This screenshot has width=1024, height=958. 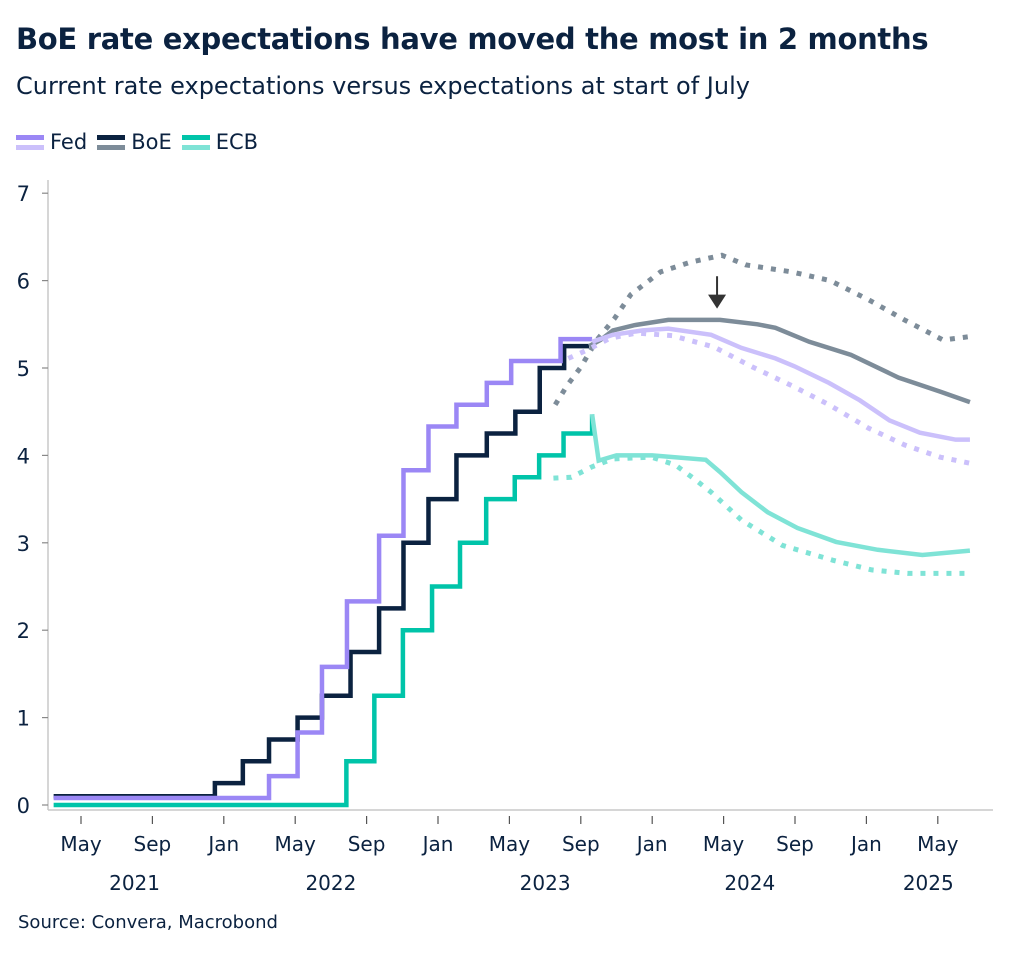 What do you see at coordinates (30, 142) in the screenshot?
I see `legend-swatch-fed` at bounding box center [30, 142].